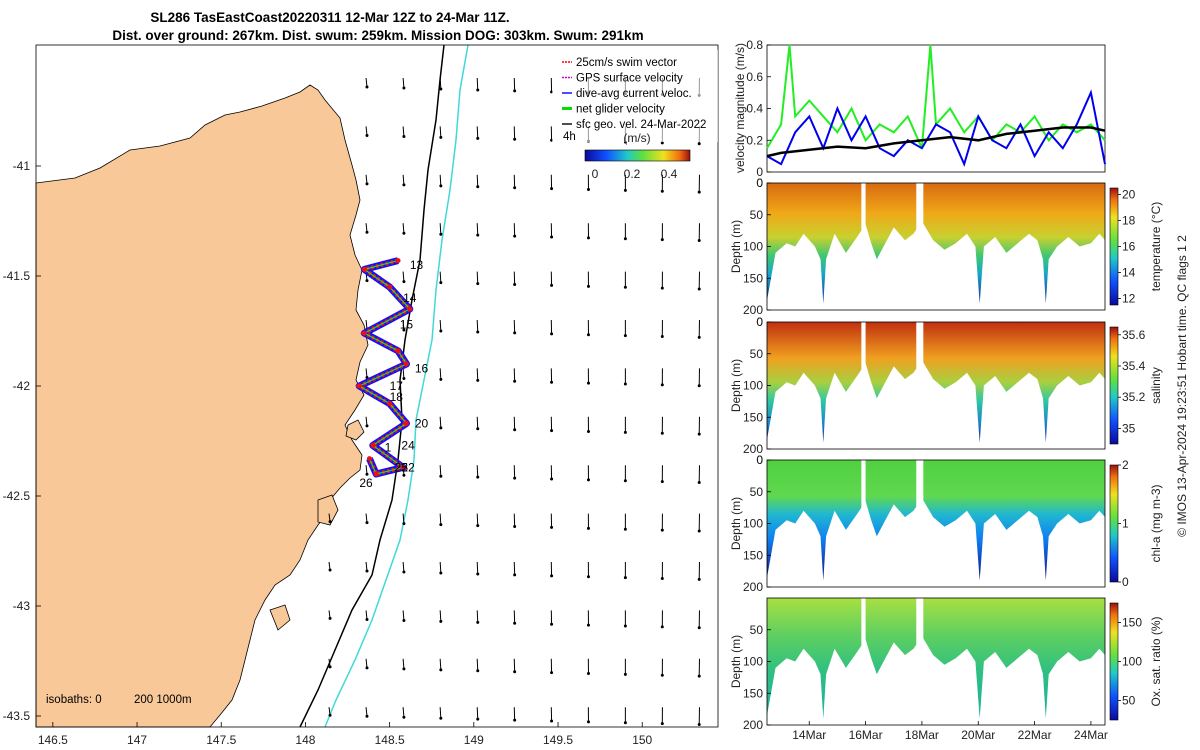 The height and width of the screenshot is (750, 1200). I want to click on colorbar-tick-label: 18, so click(1129, 221).